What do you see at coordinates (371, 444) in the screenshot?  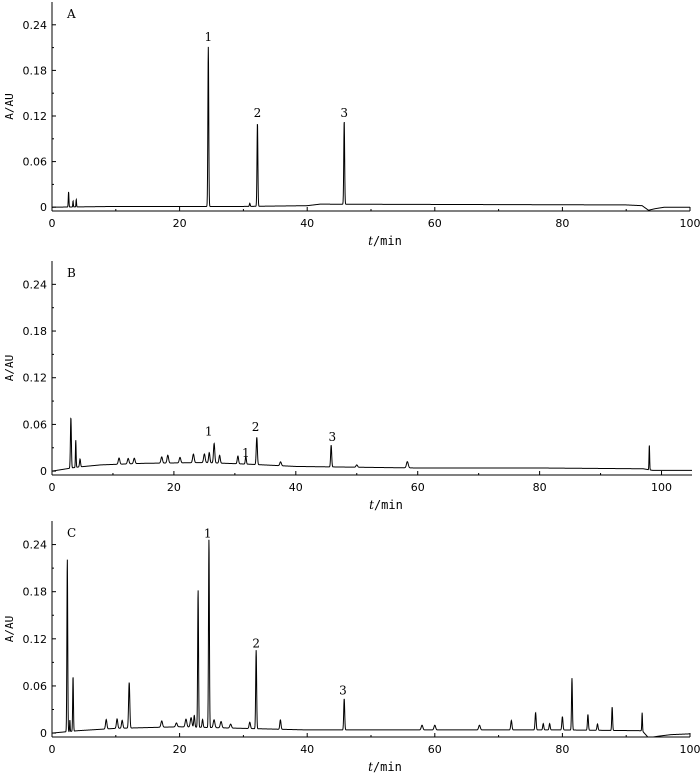 I see `chromatogram-trace` at bounding box center [371, 444].